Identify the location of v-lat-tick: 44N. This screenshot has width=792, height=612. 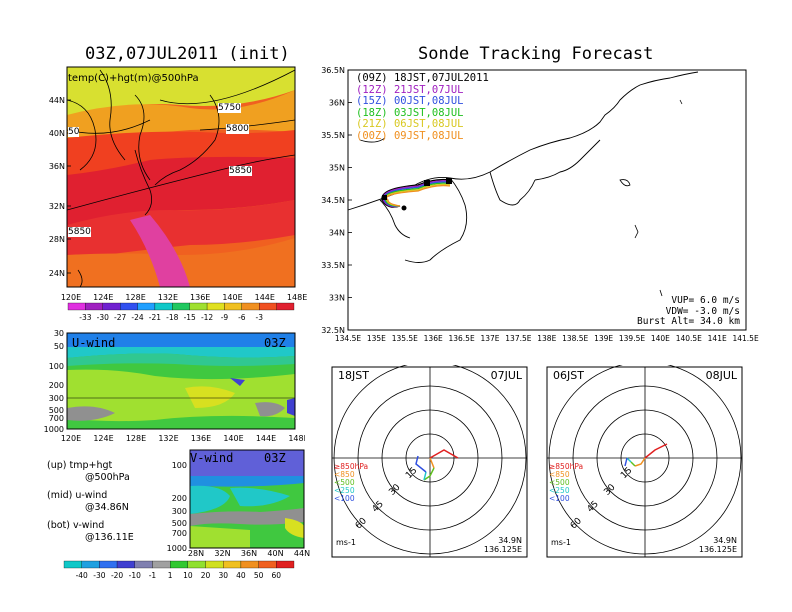
(302, 553).